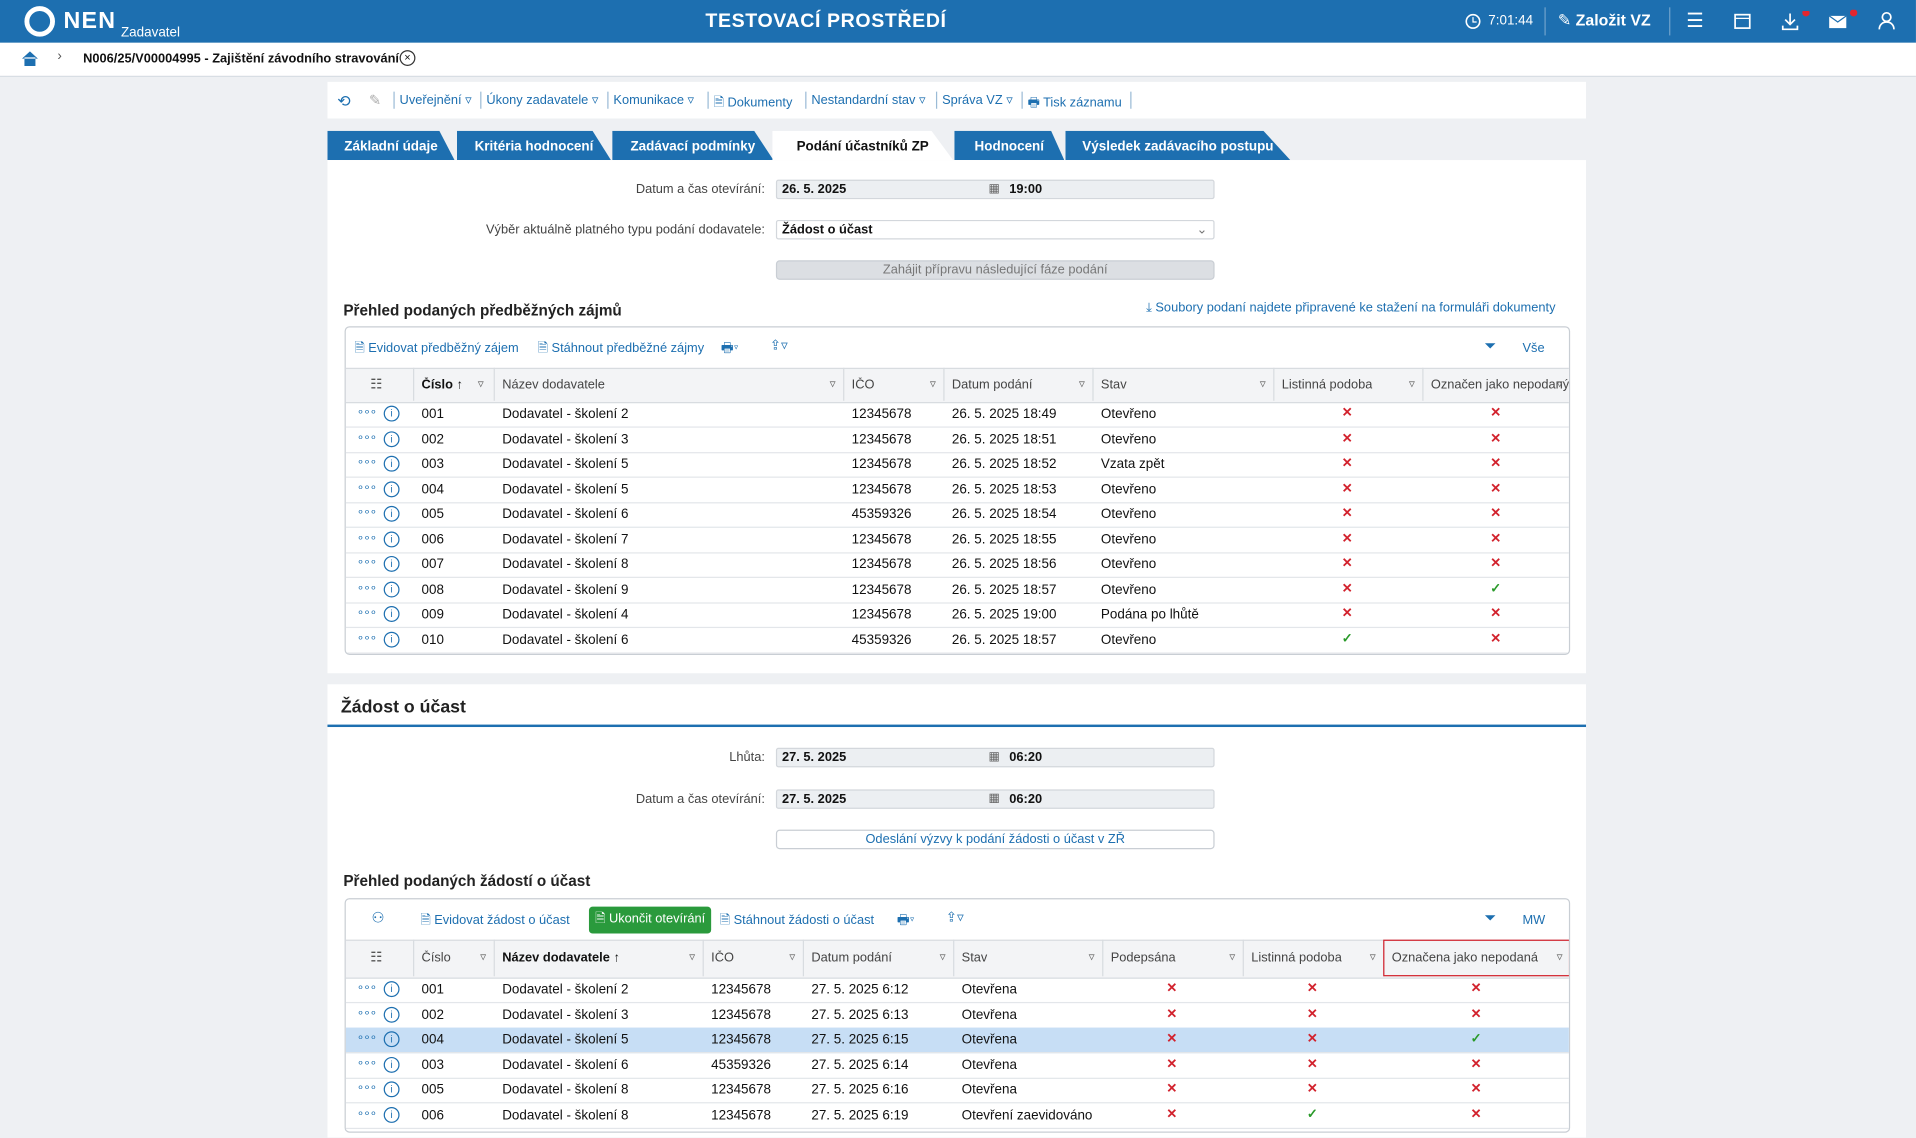  I want to click on tab: Hodnocení, so click(1009, 145).